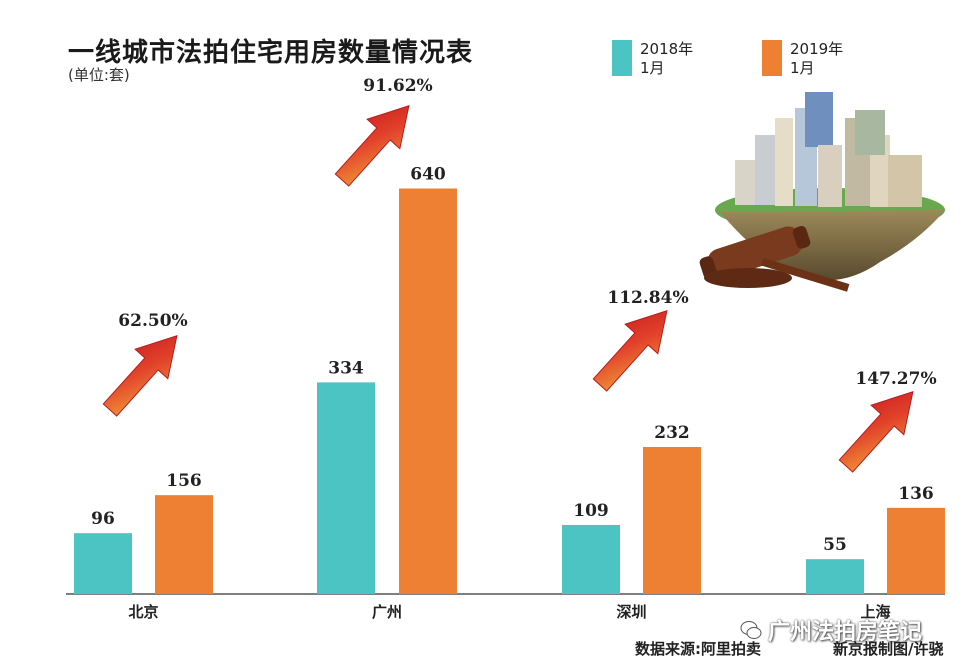  Describe the element at coordinates (271, 53) in the screenshot. I see `chart-title: 一线城市法拍住宅用房数量情况表` at that location.